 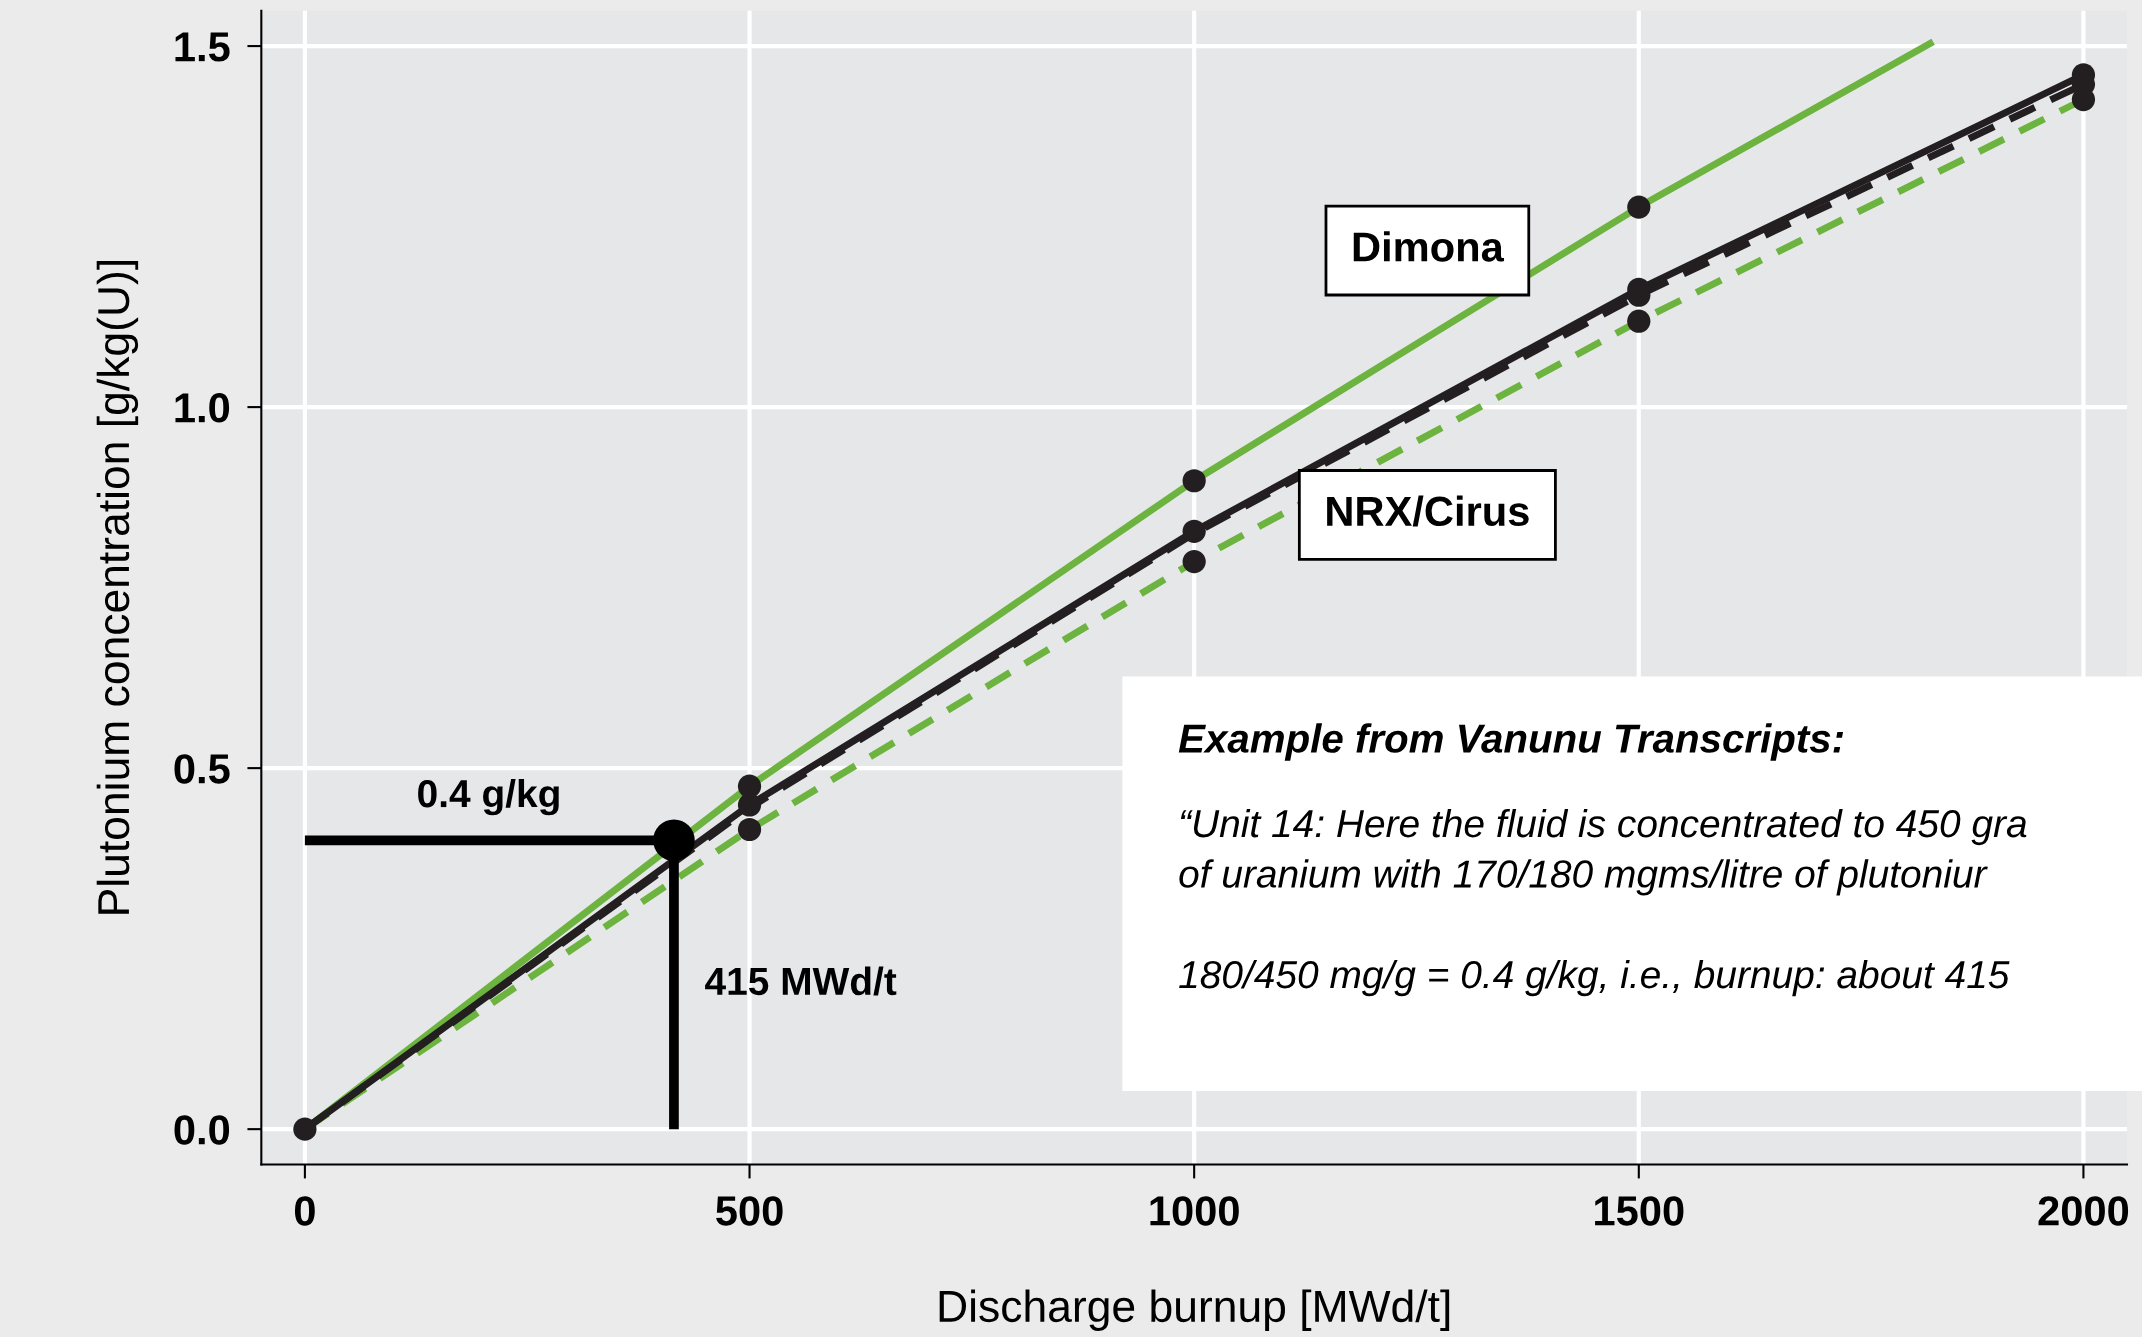 I want to click on x-tick-label: 2000, so click(x=2083, y=1211).